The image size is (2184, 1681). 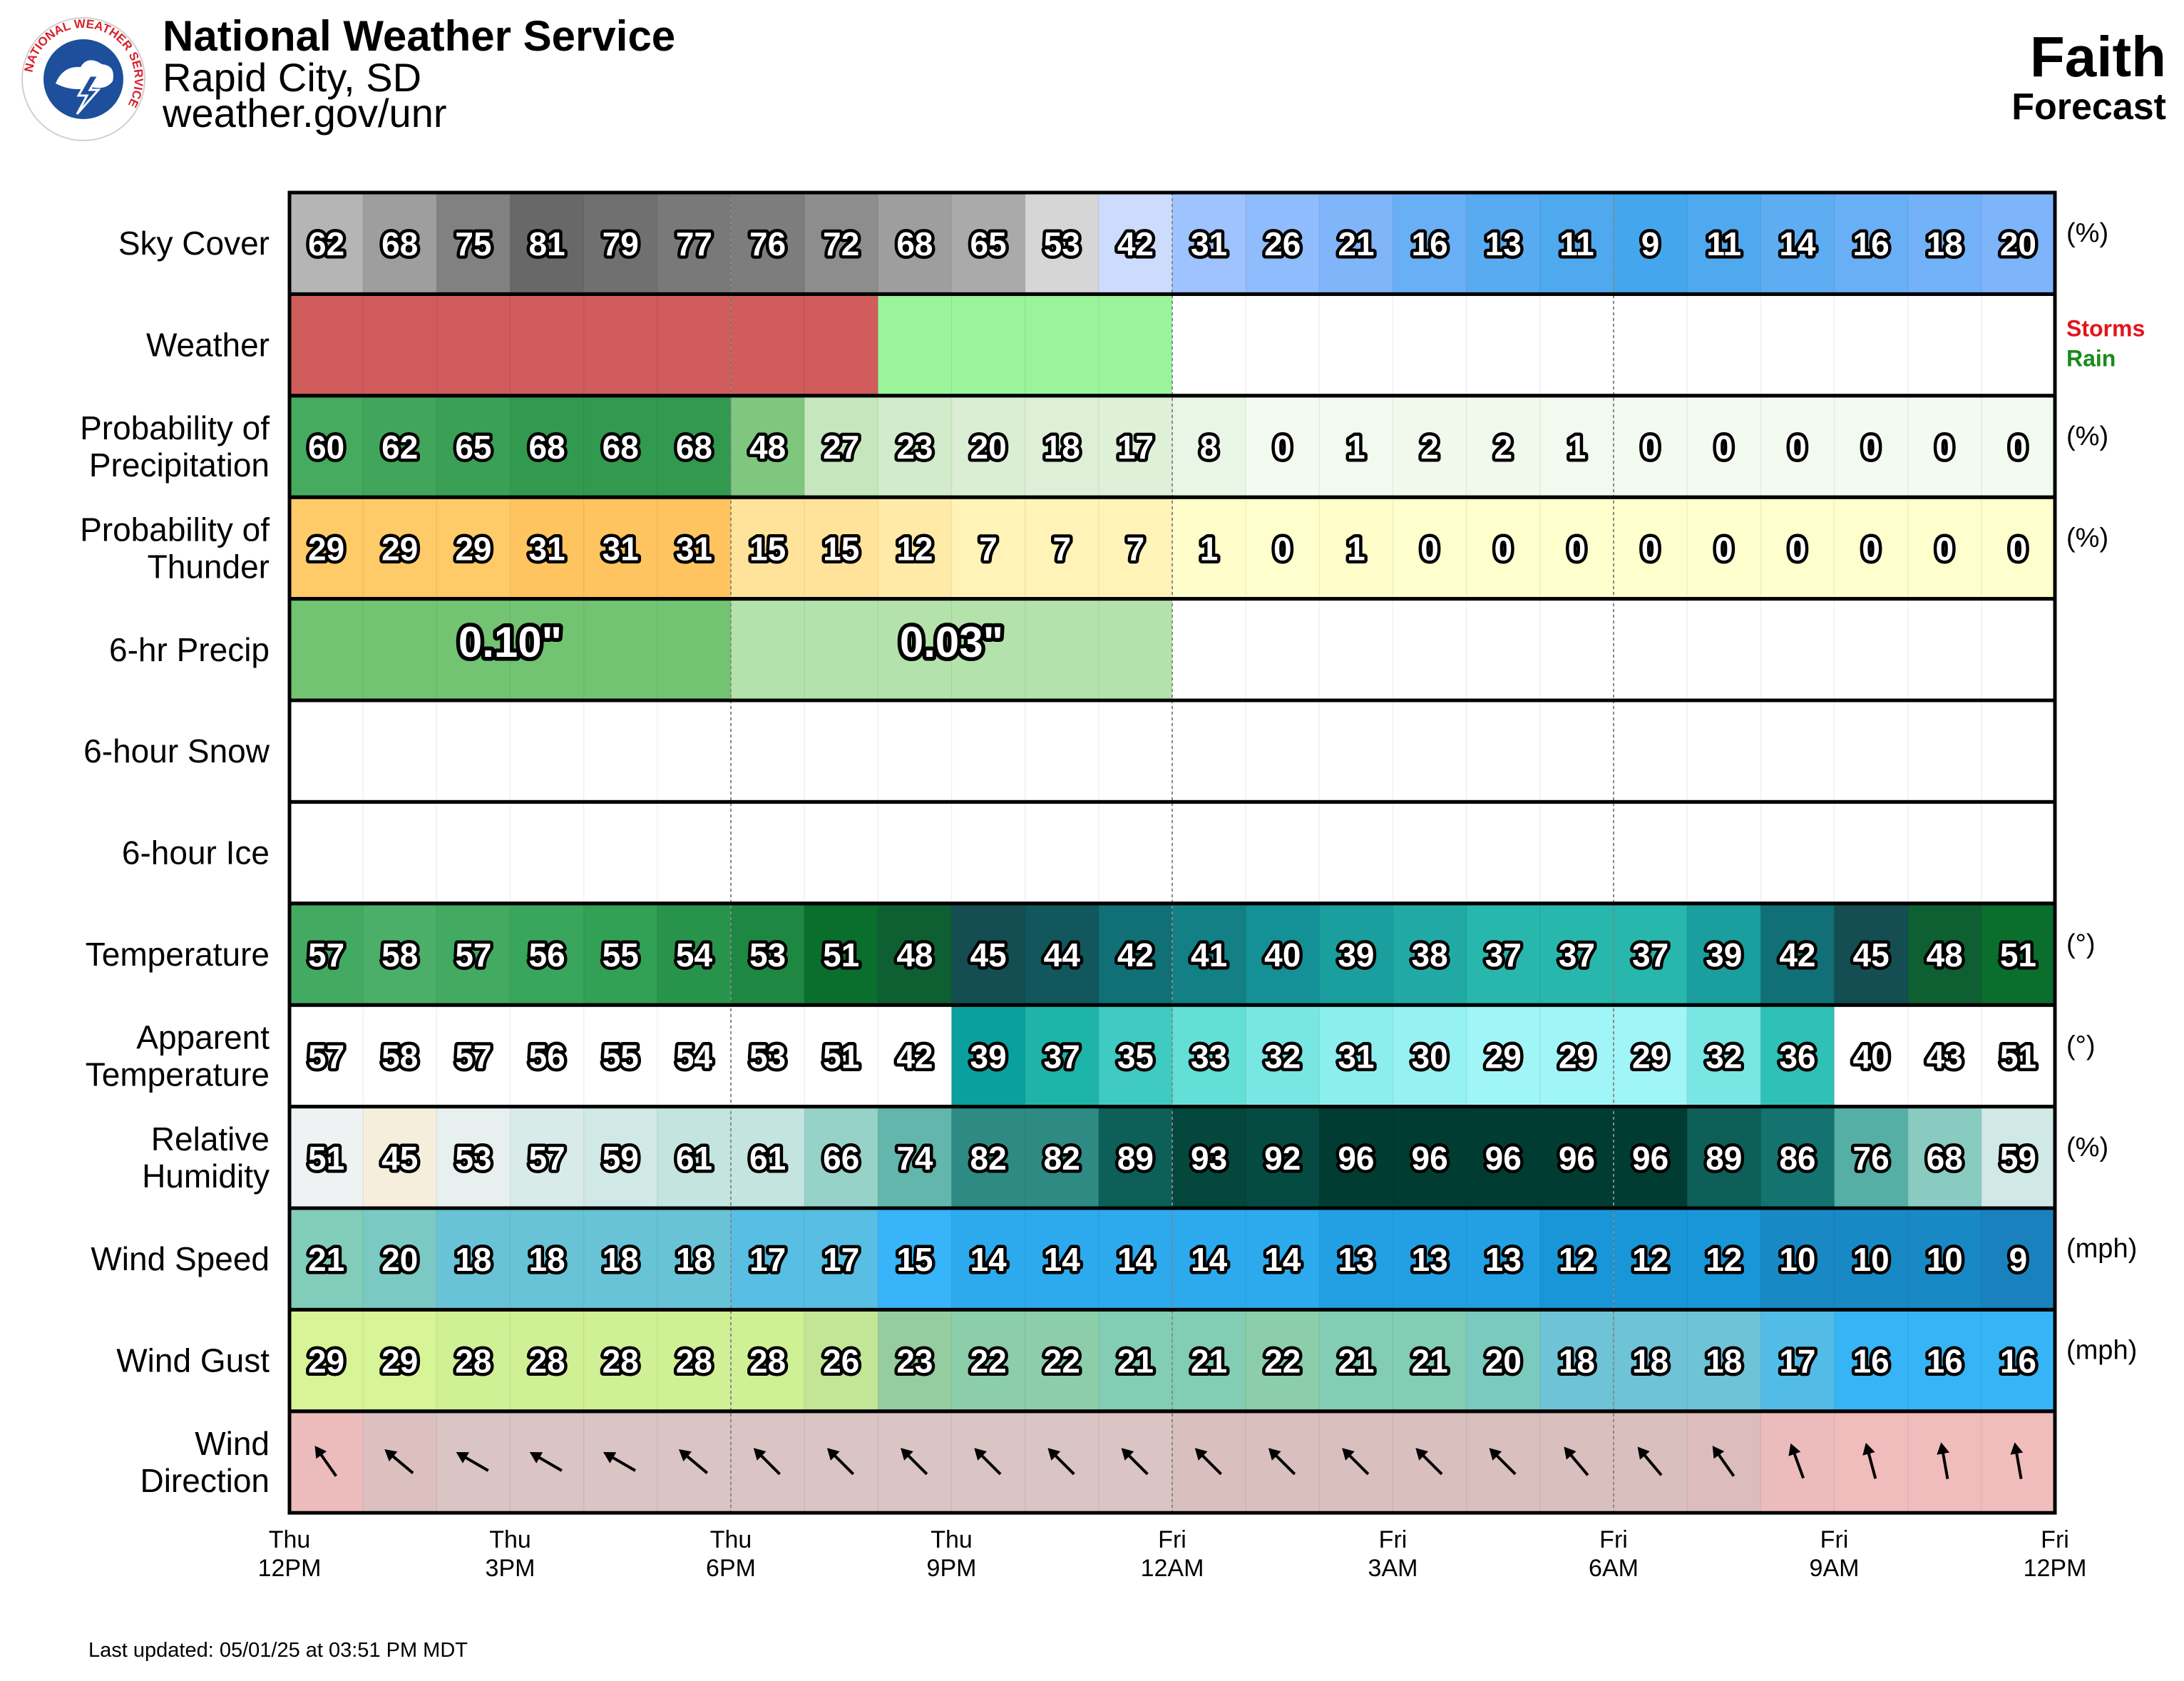 What do you see at coordinates (1870, 243) in the screenshot?
I see `sky-value: 16` at bounding box center [1870, 243].